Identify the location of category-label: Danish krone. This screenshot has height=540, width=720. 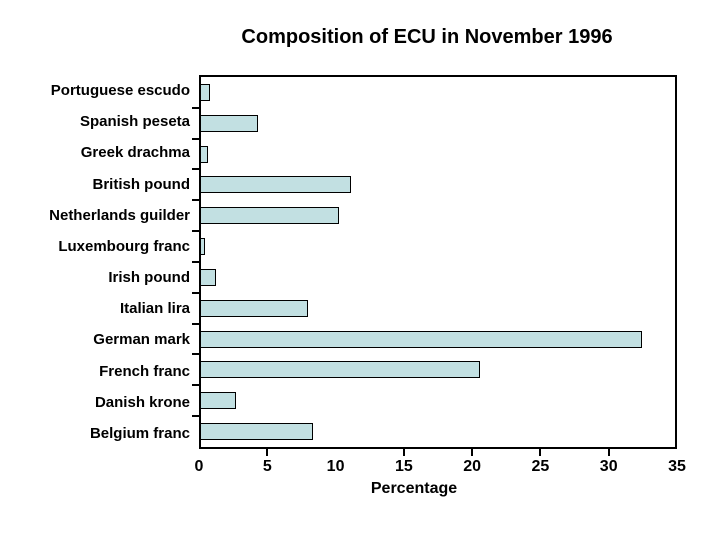
(142, 402).